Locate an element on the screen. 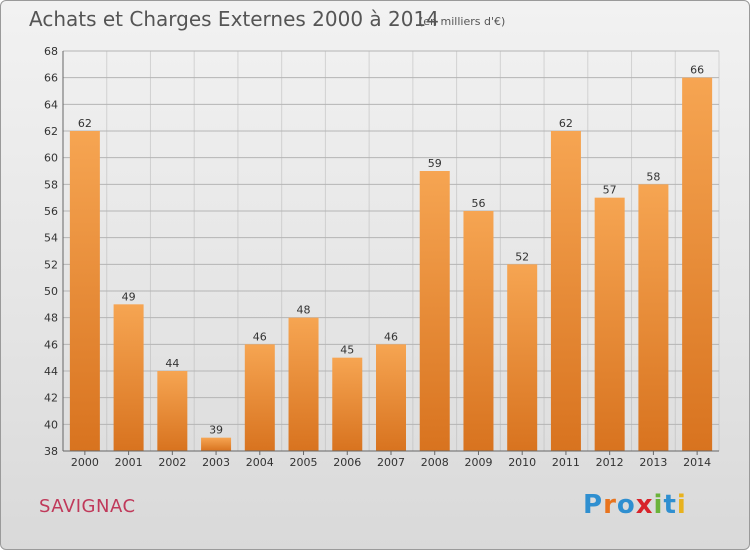 This screenshot has height=550, width=750. x-tick-label: 2005 is located at coordinates (304, 462).